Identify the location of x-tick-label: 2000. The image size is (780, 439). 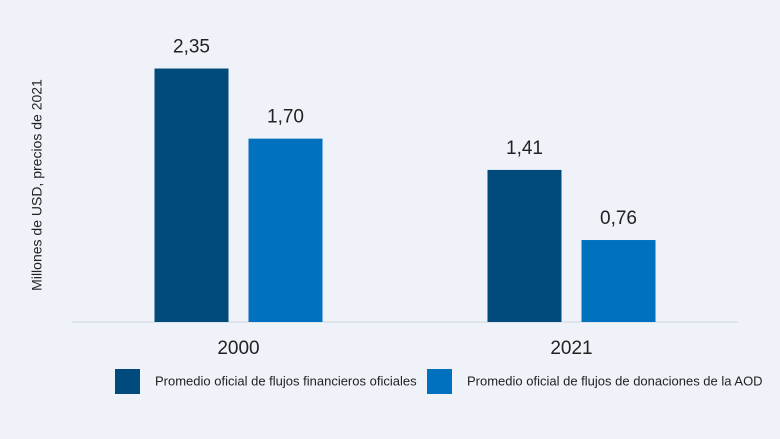
(238, 348).